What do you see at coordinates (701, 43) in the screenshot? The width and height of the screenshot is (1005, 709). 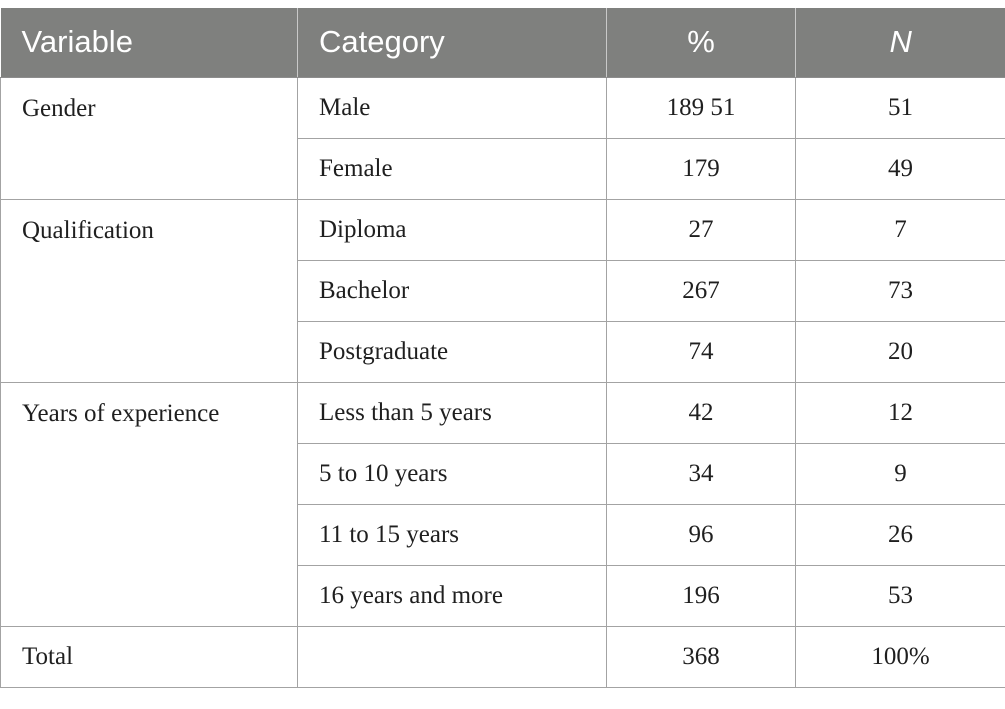 I see `header-percent: %` at bounding box center [701, 43].